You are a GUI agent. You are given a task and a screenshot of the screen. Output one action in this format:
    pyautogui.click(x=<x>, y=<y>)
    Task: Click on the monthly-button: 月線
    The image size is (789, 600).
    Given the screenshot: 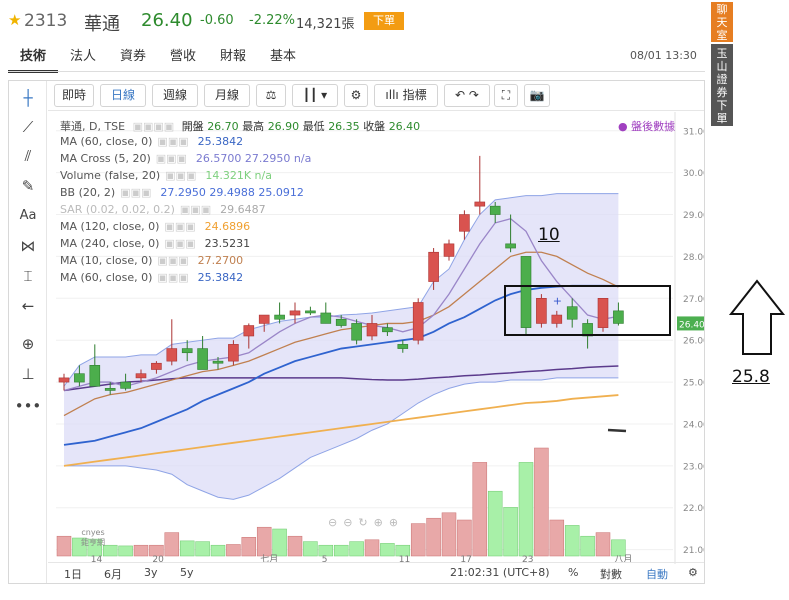 What is the action you would take?
    pyautogui.click(x=227, y=95)
    